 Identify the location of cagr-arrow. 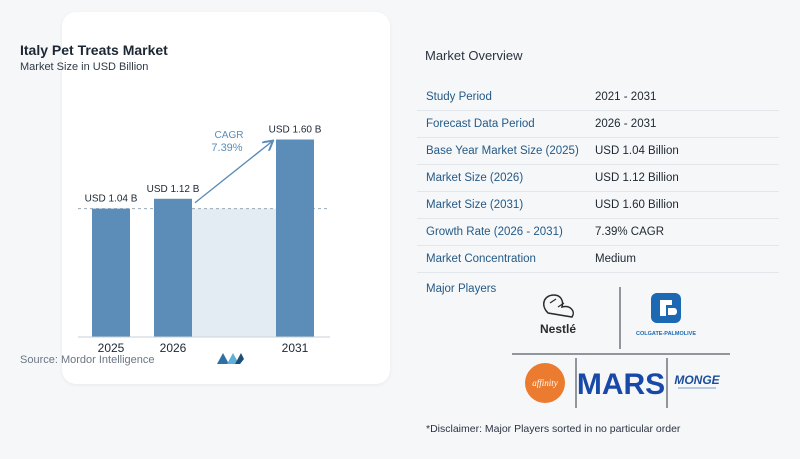
(233, 173).